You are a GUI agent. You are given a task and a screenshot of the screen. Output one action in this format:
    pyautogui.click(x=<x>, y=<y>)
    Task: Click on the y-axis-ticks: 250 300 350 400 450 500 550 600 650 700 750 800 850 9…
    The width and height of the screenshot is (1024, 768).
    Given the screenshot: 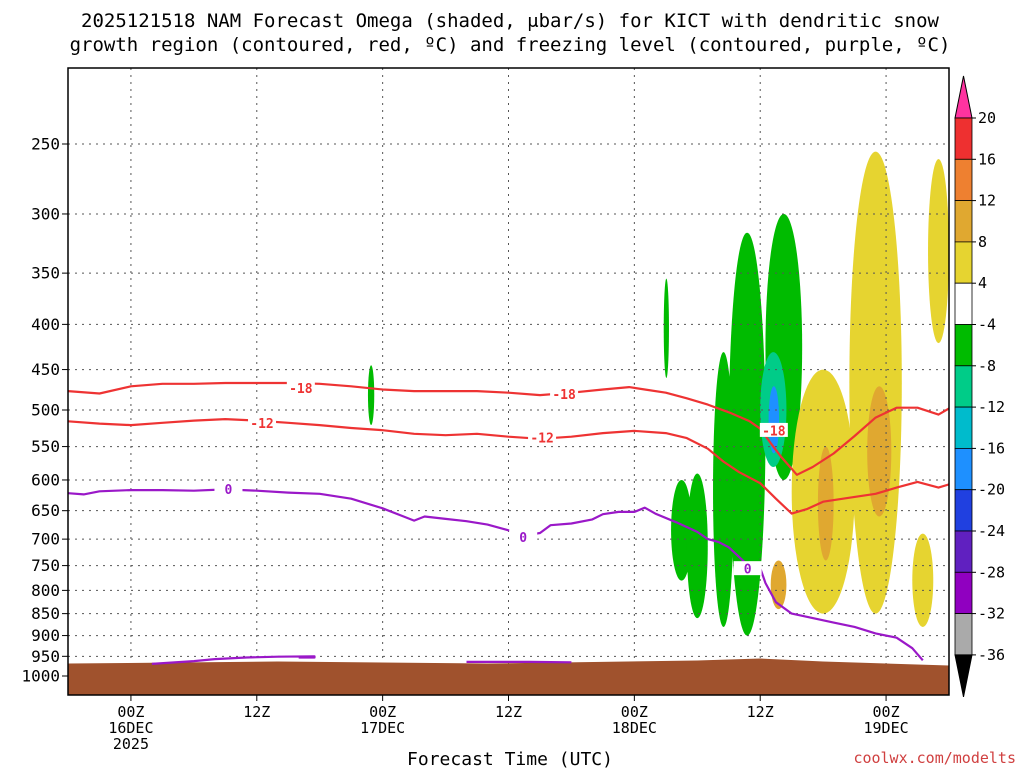 What is the action you would take?
    pyautogui.click(x=44, y=410)
    